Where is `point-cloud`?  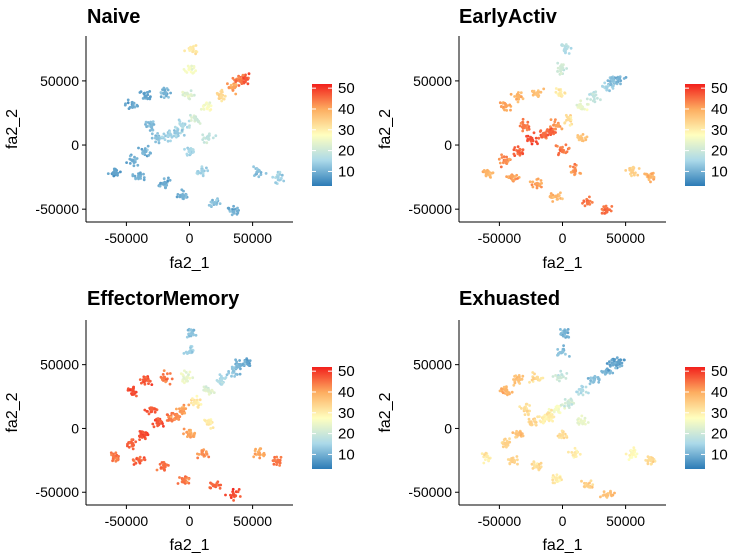 point-cloud is located at coordinates (568, 129).